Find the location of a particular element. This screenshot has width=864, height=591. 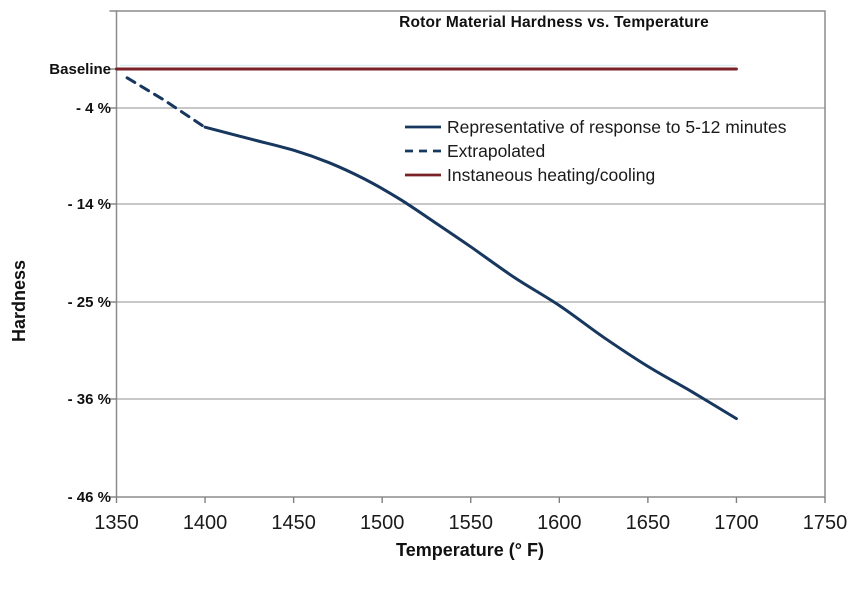

x-tick-label: 1500 is located at coordinates (382, 523).